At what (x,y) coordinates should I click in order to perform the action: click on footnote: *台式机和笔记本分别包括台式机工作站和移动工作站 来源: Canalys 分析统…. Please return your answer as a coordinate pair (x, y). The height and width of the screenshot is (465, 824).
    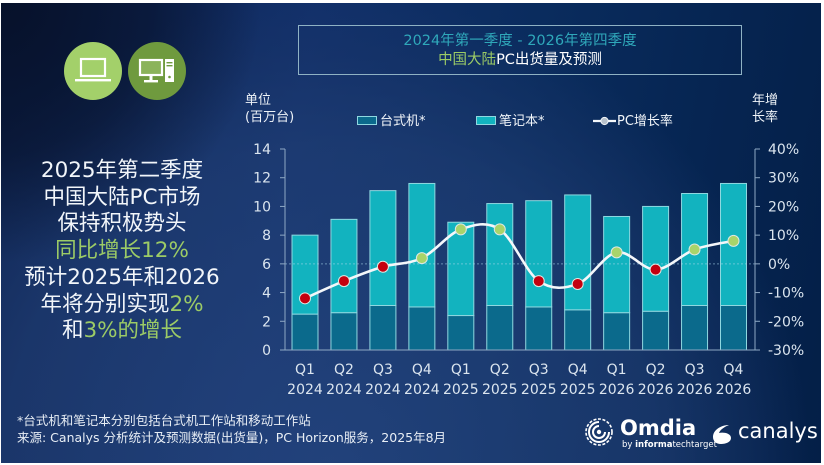
    Looking at the image, I should click on (231, 429).